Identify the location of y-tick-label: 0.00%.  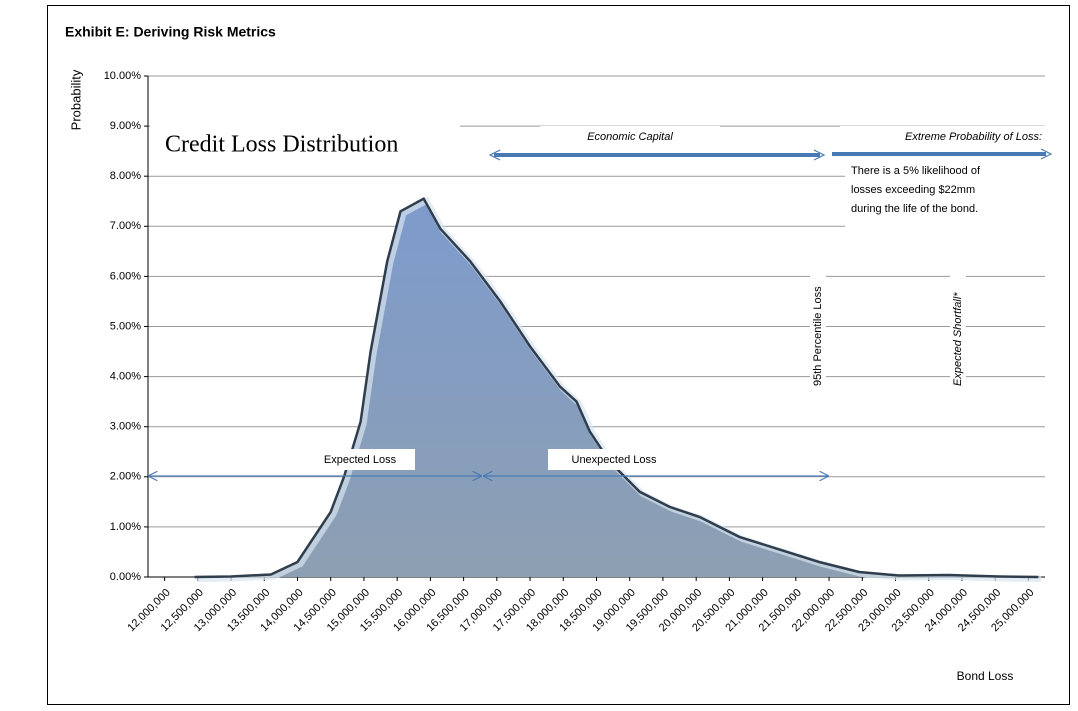
(125, 577).